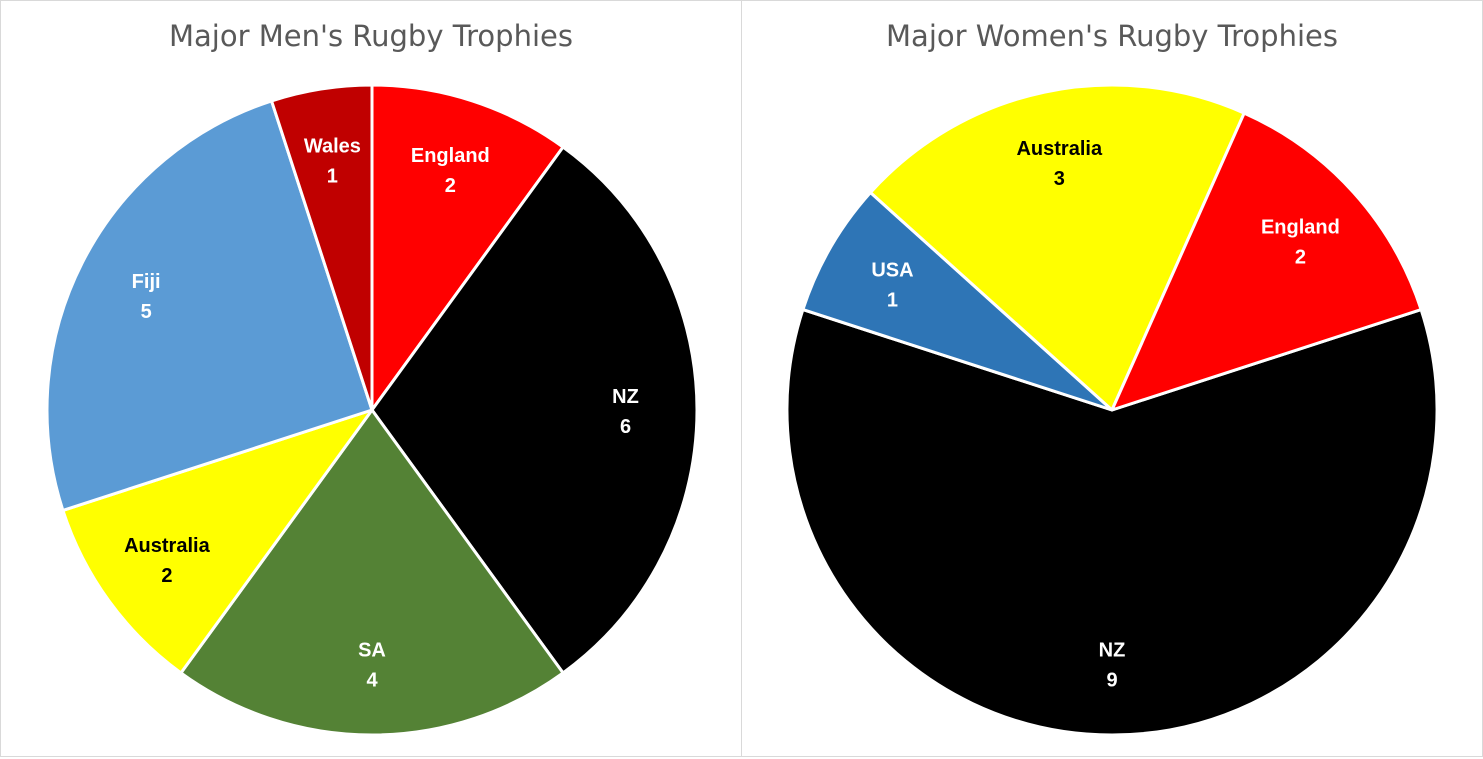 The height and width of the screenshot is (759, 1483). I want to click on chart-title: Major Women's Rugby Trophies, so click(1112, 36).